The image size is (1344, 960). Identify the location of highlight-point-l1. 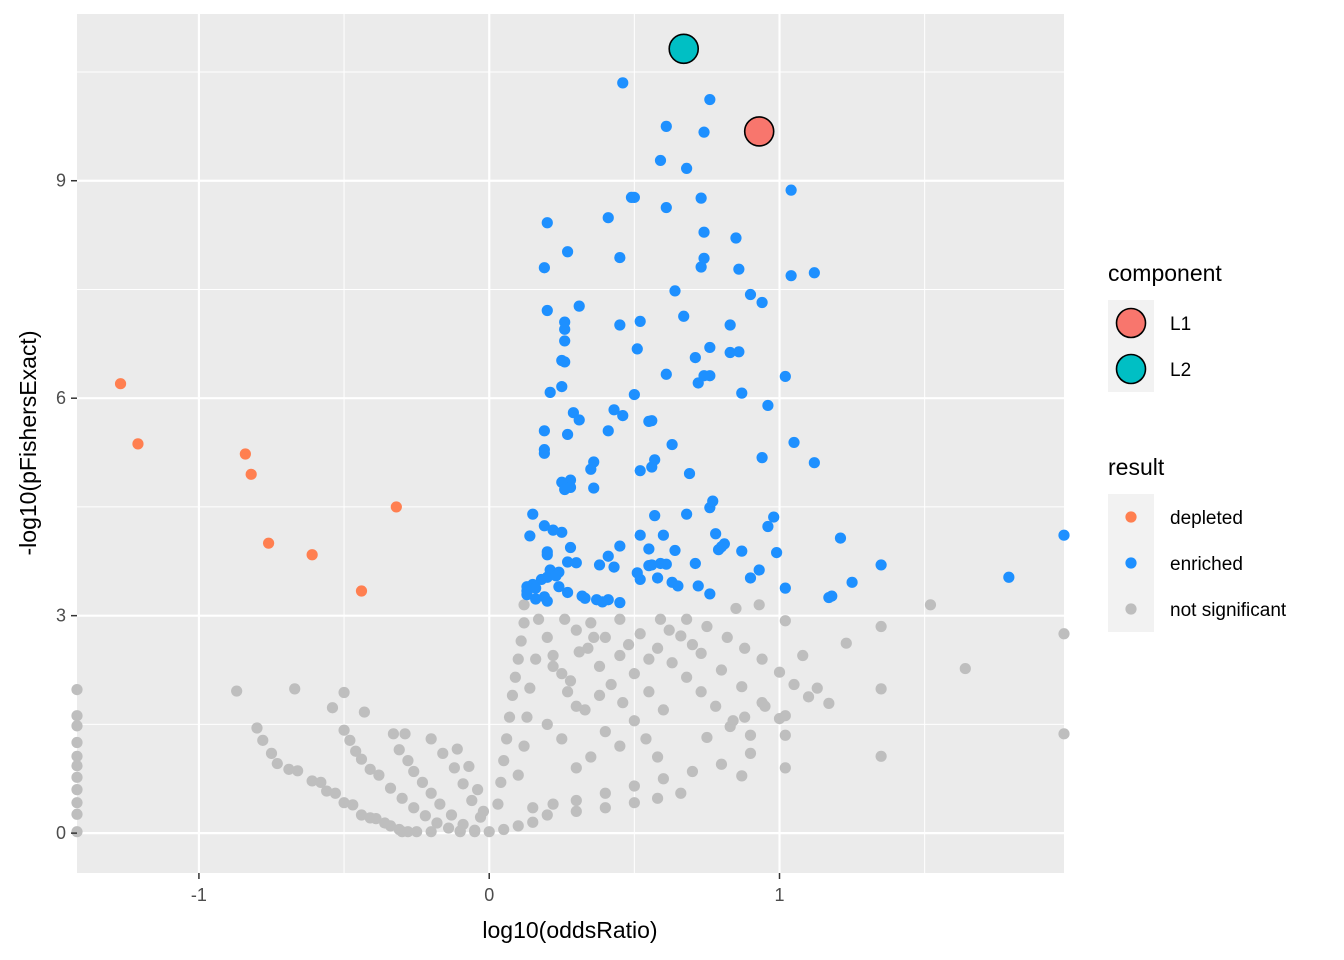
(759, 131).